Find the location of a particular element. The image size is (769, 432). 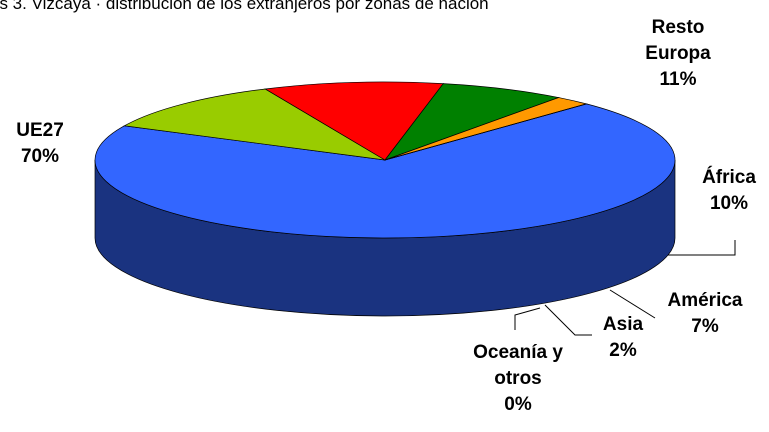

category-label: América is located at coordinates (705, 300).